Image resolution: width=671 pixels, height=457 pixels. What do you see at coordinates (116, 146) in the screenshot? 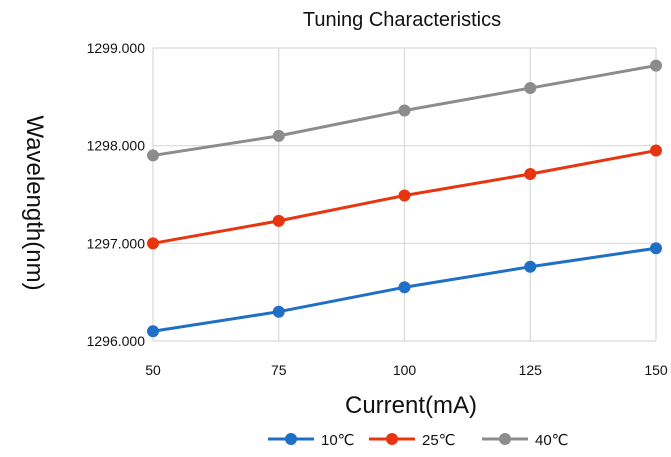
I see `y-tick-label: 1298.000` at bounding box center [116, 146].